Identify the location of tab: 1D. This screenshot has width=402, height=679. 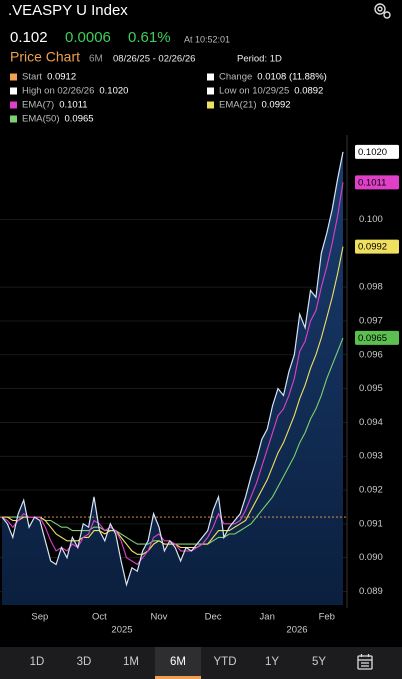
(37, 662).